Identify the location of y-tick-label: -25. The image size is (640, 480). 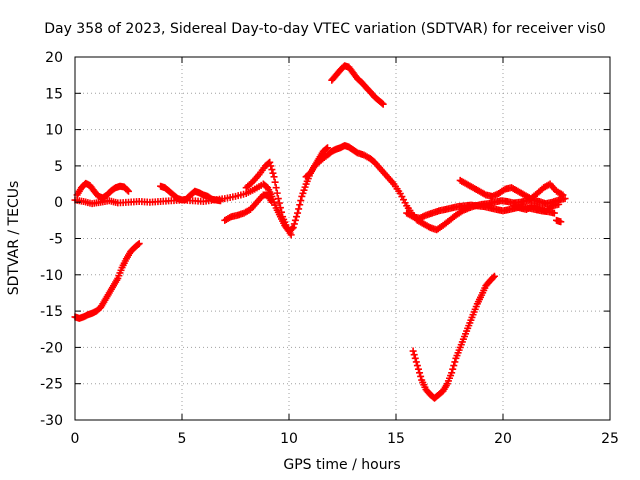
(51, 385).